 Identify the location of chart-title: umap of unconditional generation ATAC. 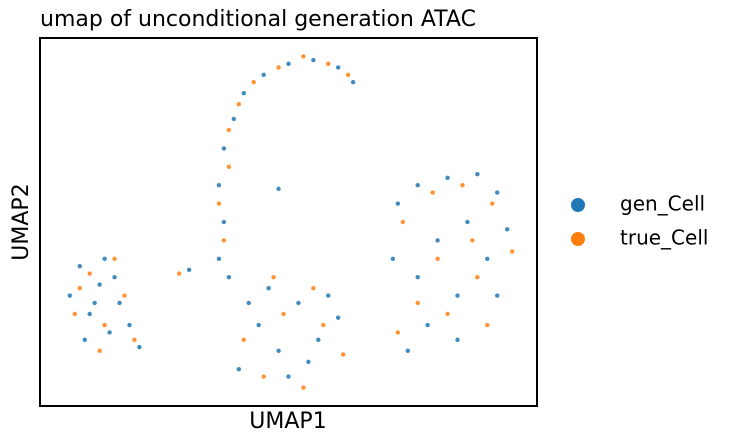
(258, 19).